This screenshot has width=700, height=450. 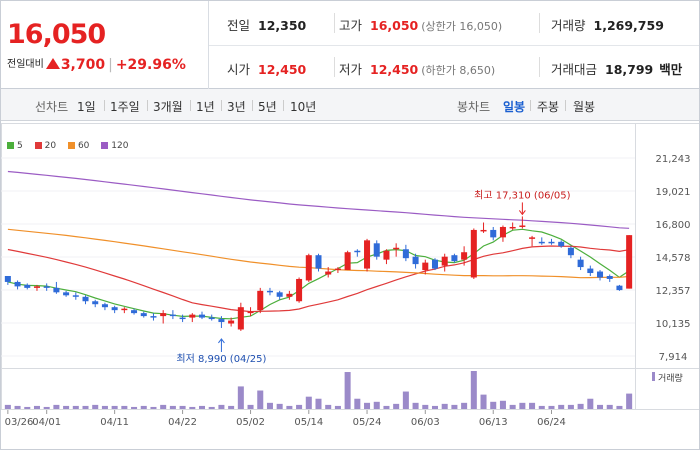 What do you see at coordinates (394, 69) in the screenshot?
I see `low-value: 12,450` at bounding box center [394, 69].